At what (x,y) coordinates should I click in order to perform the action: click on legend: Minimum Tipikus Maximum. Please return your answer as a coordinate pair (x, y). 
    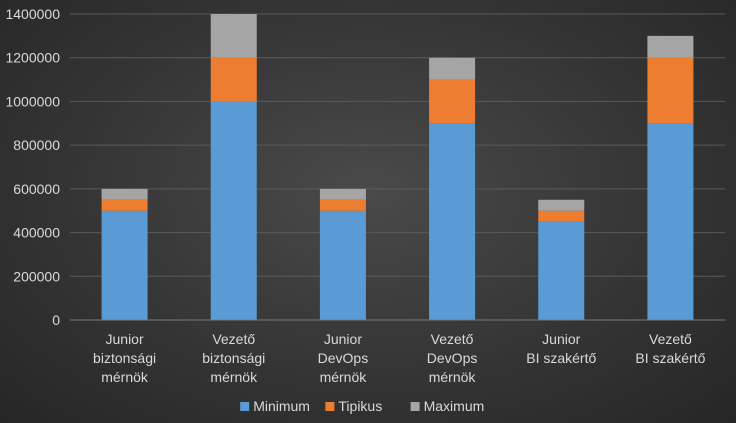
    Looking at the image, I should click on (362, 406).